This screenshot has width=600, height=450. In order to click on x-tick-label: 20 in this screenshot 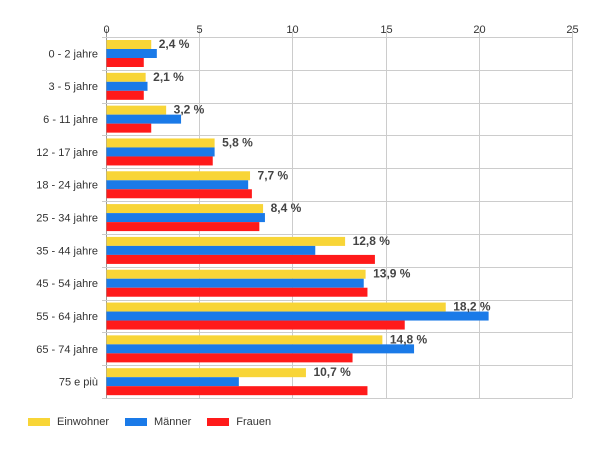, I will do `click(479, 30)`.